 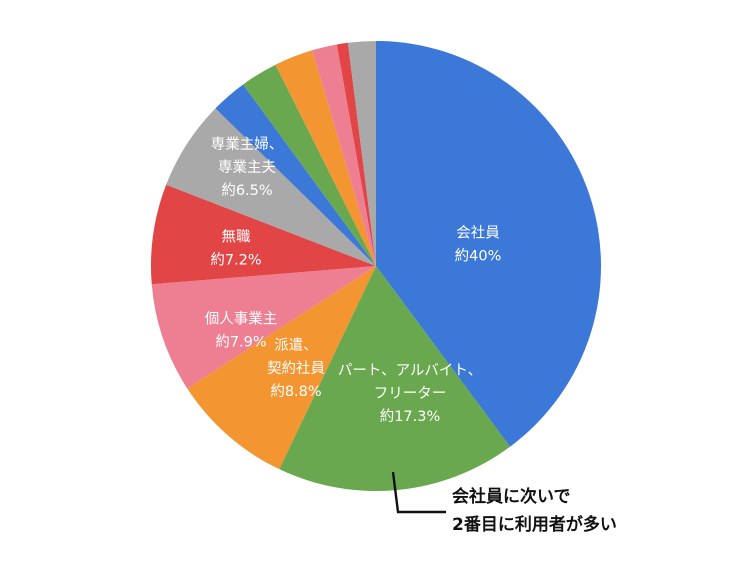 What do you see at coordinates (410, 370) in the screenshot?
I see `slice-2-label-line-1: パート、アルバイト、` at bounding box center [410, 370].